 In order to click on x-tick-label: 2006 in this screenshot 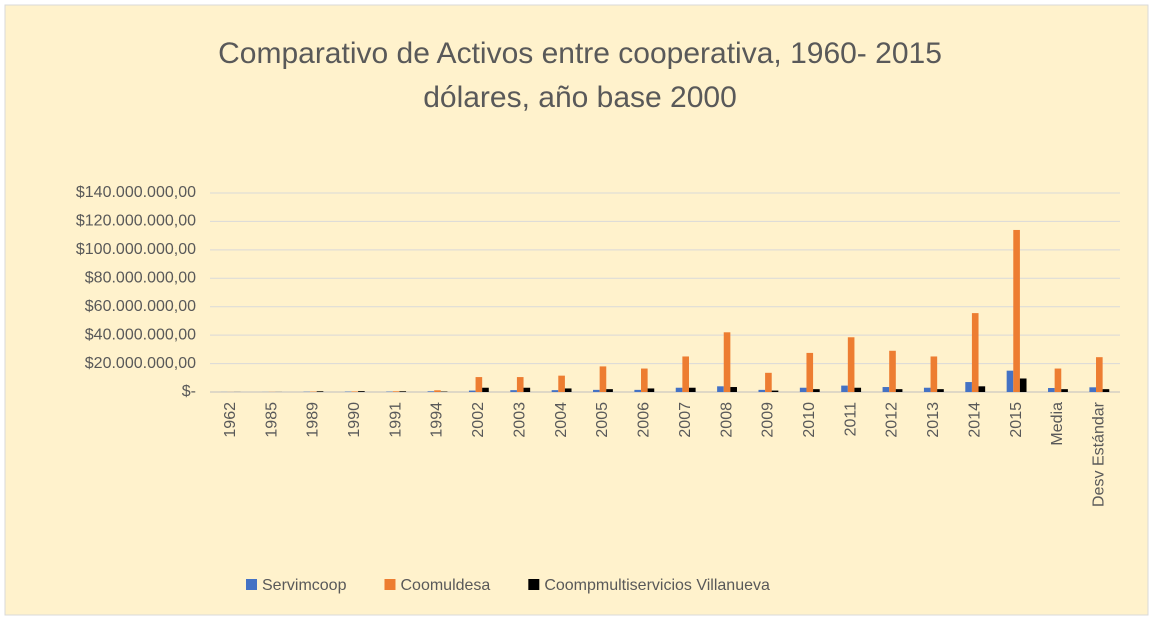, I will do `click(644, 420)`.